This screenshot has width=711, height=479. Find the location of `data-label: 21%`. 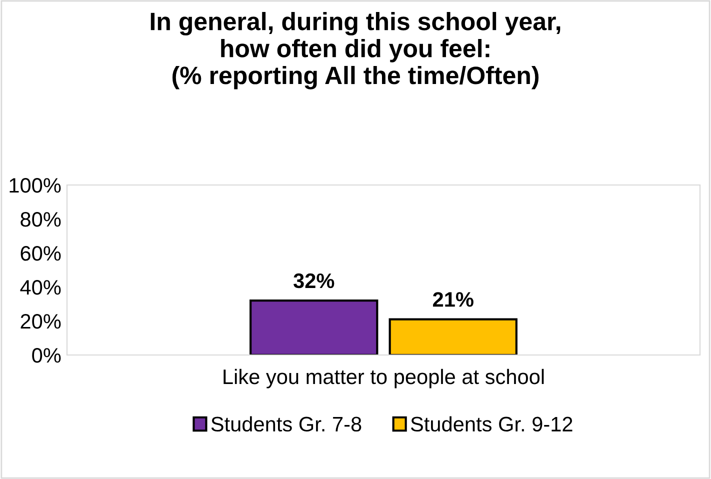

data-label: 21% is located at coordinates (453, 299).